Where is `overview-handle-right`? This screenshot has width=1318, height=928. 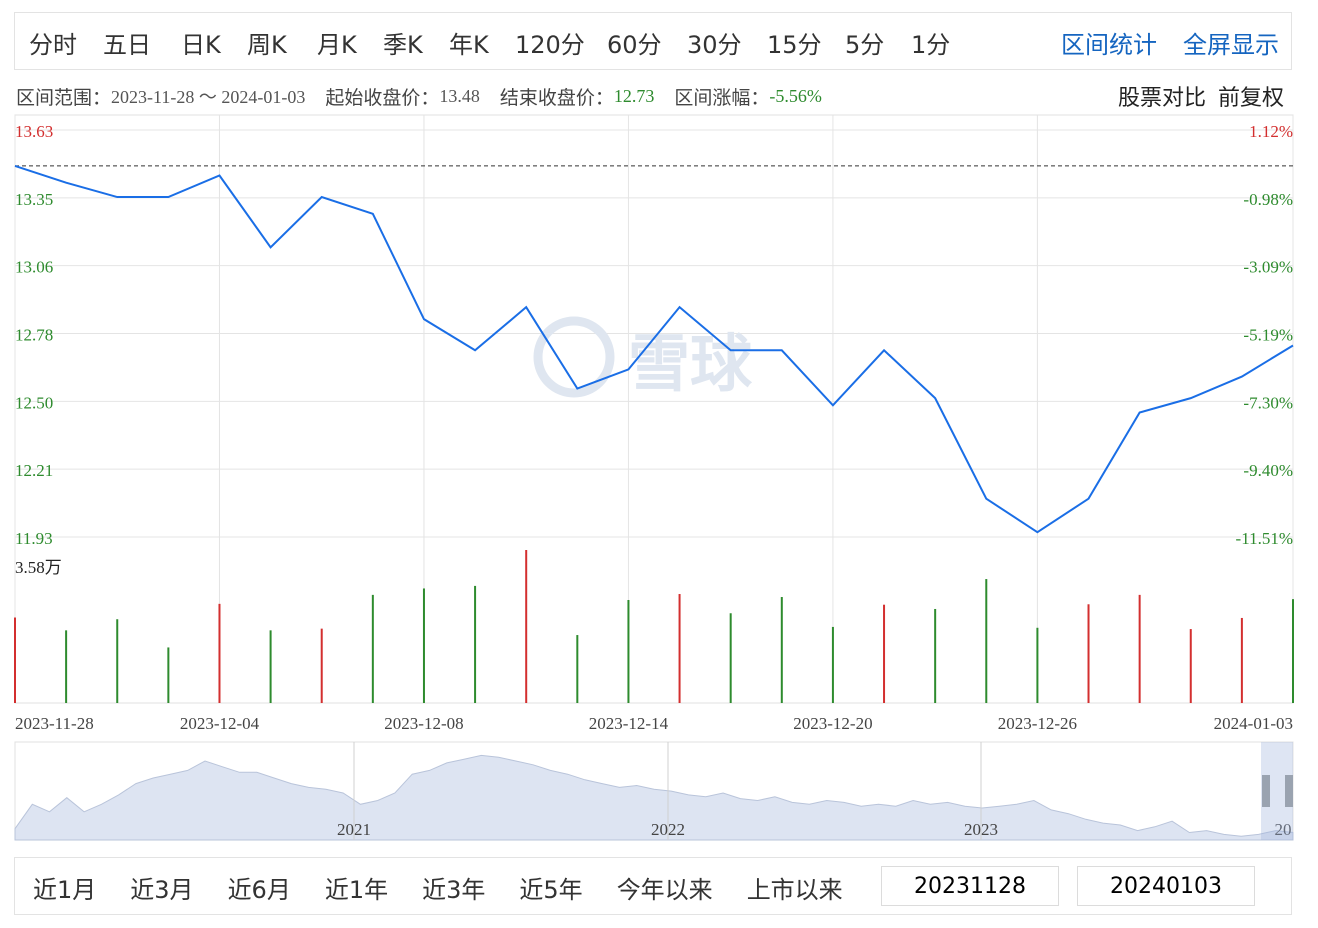
overview-handle-right is located at coordinates (1289, 791).